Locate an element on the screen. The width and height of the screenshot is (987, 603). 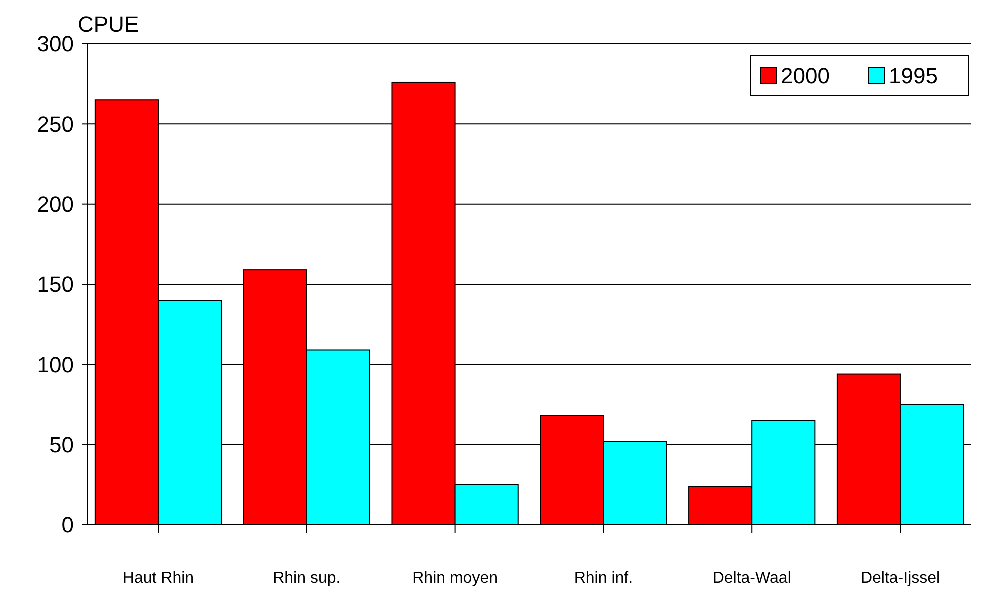
legend-label: 2000 is located at coordinates (805, 76).